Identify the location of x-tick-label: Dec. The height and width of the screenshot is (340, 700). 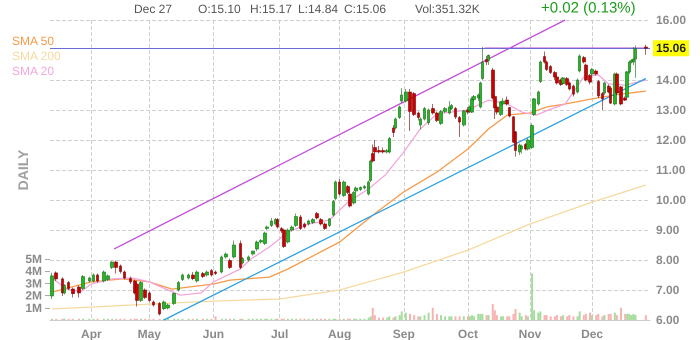
(592, 333).